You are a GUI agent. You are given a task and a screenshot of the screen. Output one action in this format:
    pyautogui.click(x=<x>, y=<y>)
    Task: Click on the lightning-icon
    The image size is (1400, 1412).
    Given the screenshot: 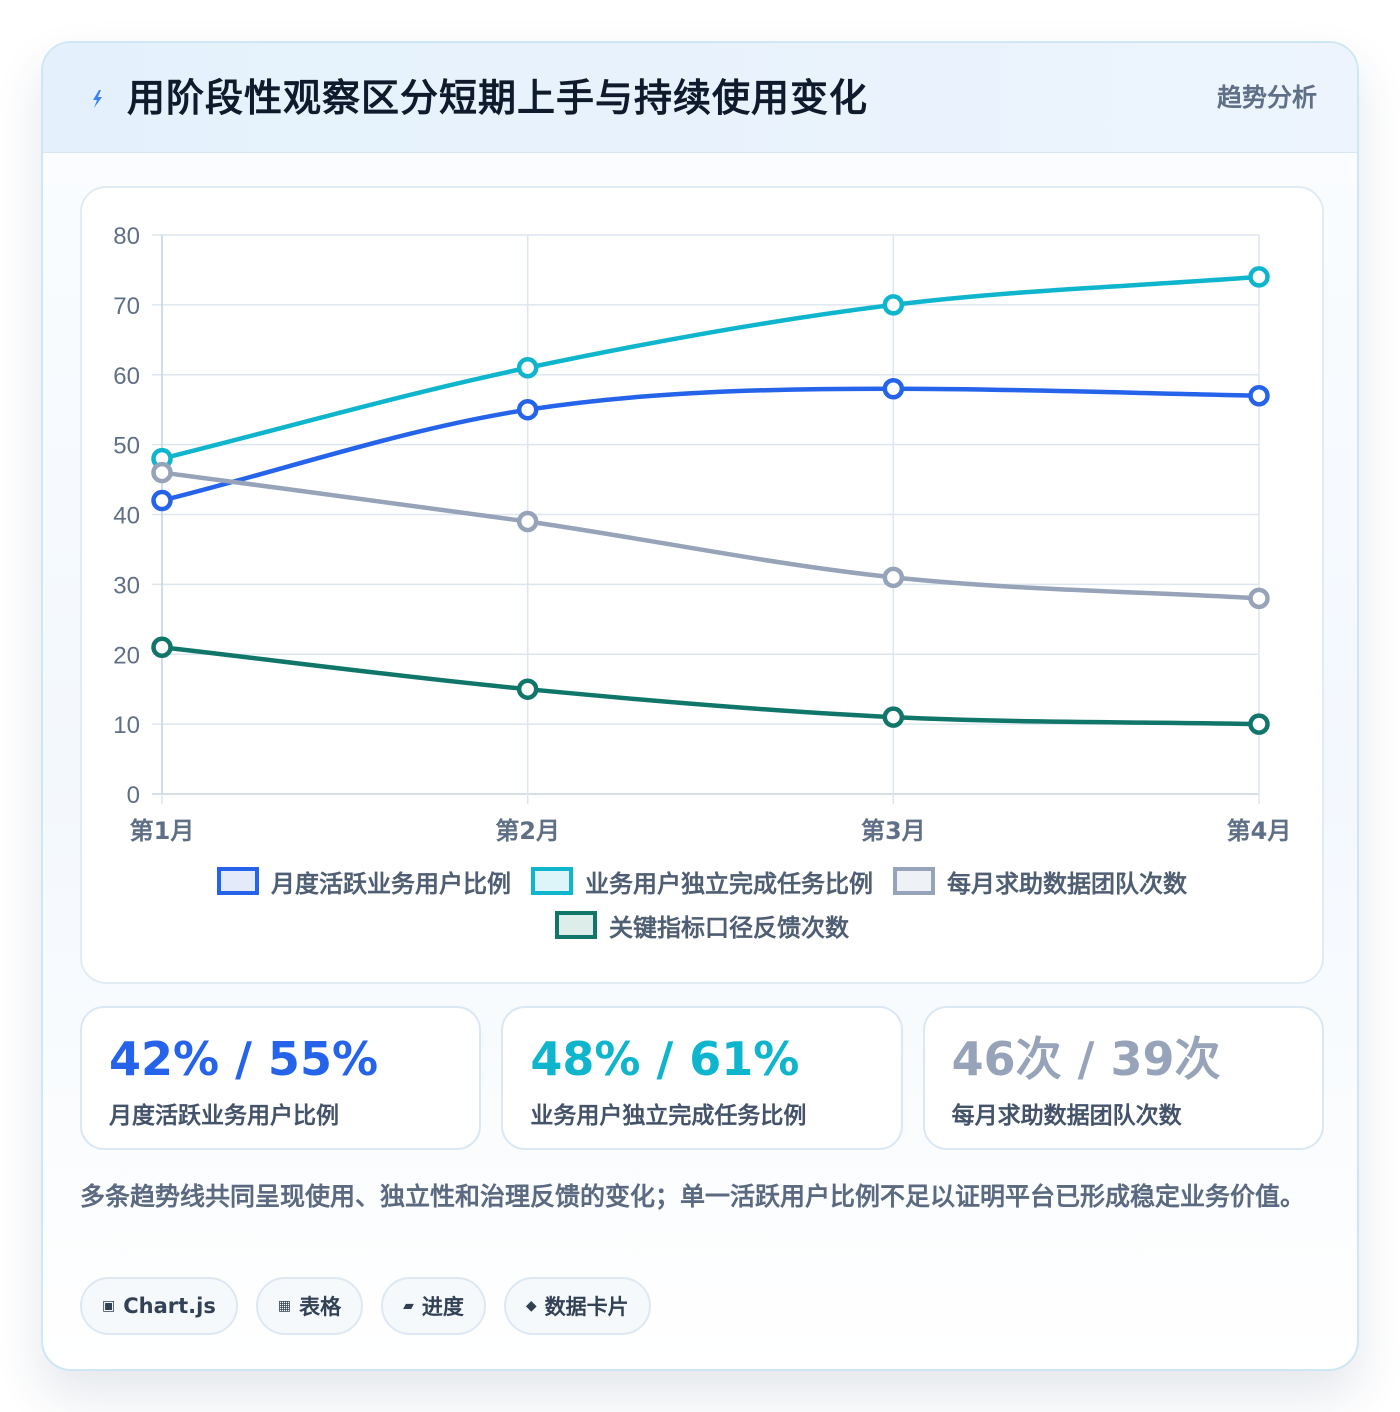 What is the action you would take?
    pyautogui.click(x=97, y=99)
    